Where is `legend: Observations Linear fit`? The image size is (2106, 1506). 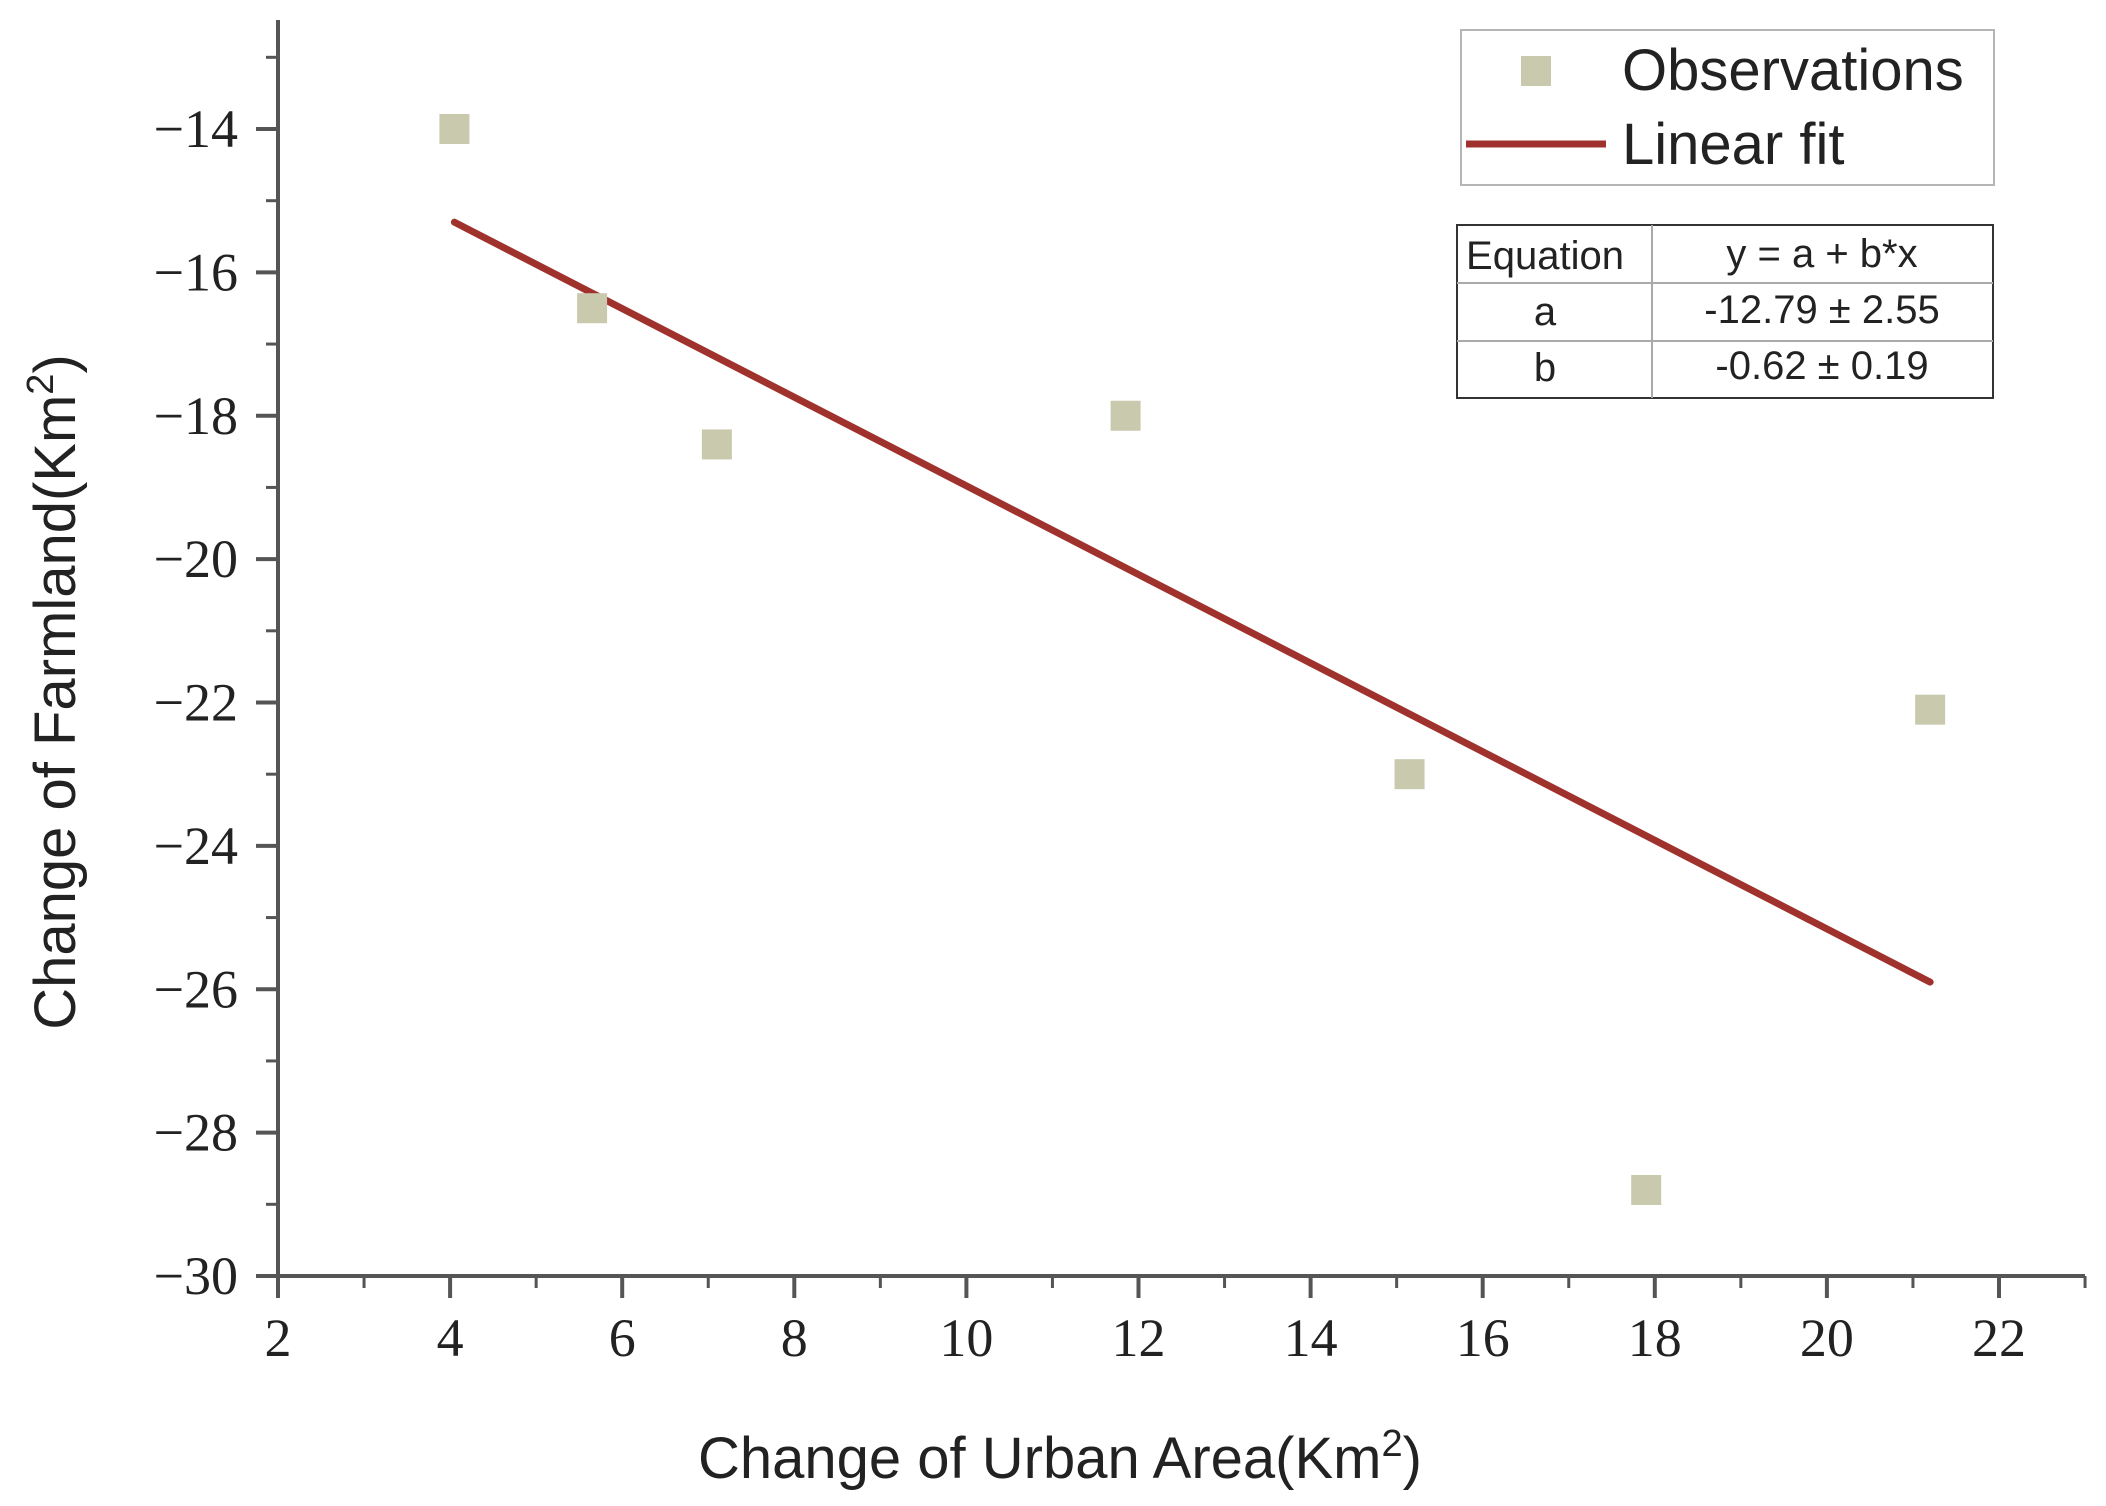 legend: Observations Linear fit is located at coordinates (1727, 107).